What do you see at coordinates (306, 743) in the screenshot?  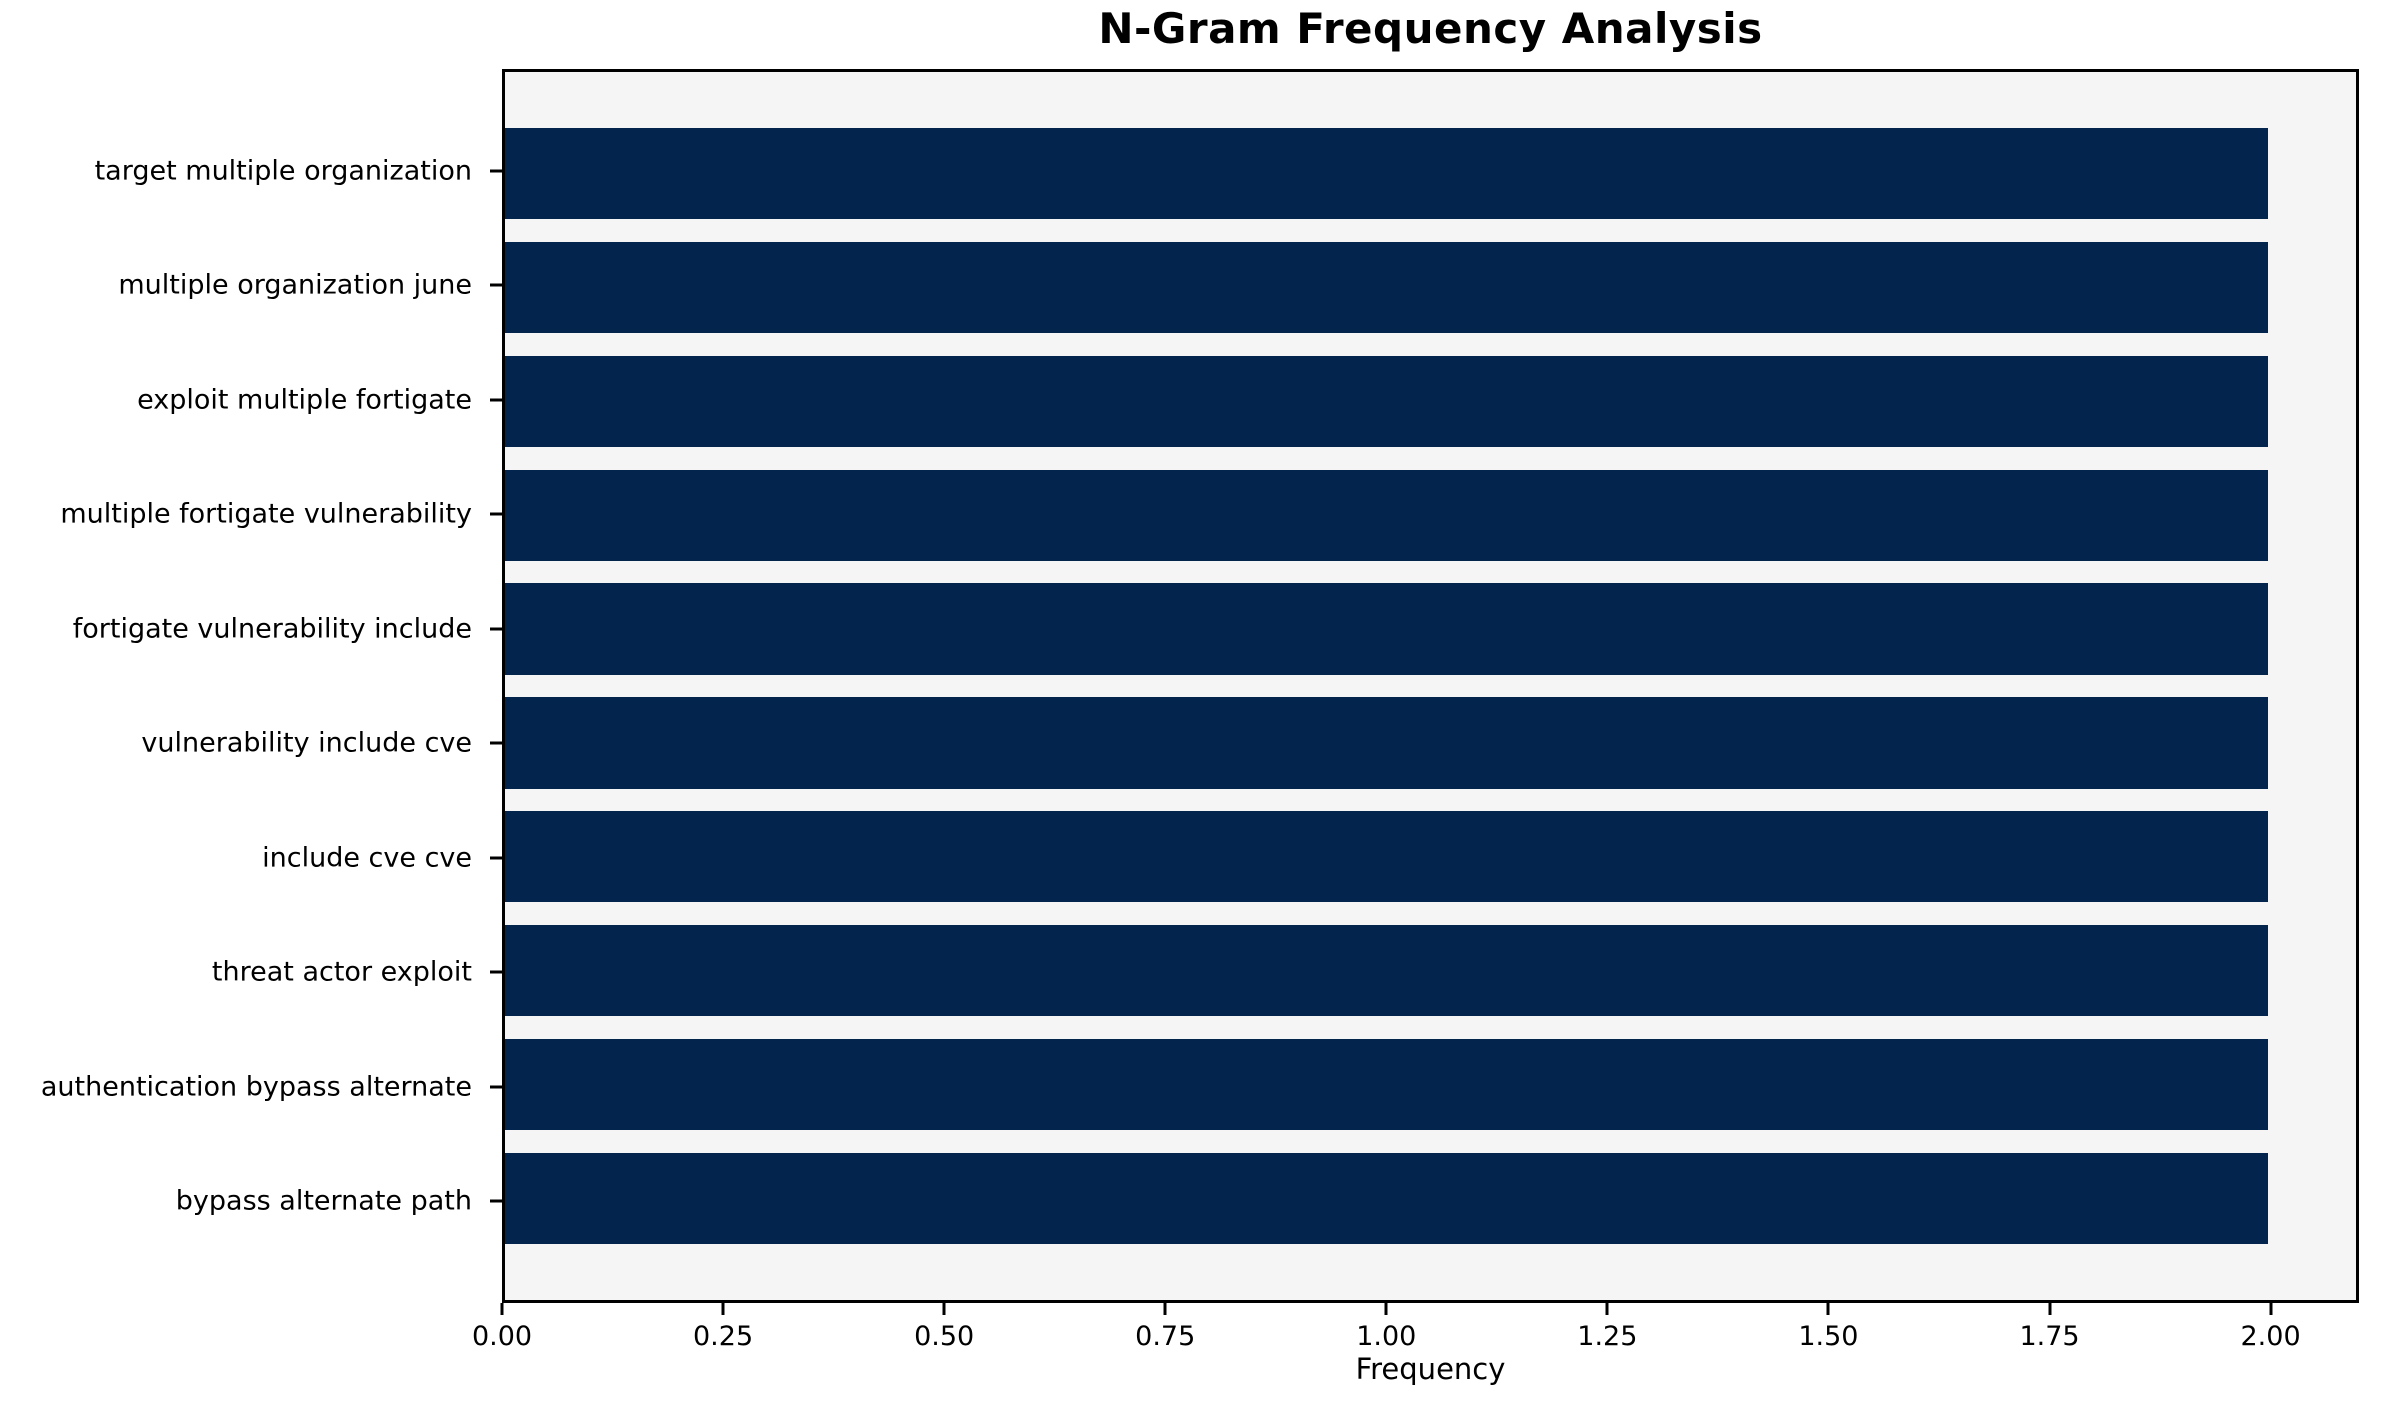 I see `y-tick-label-5: vulnerability include cve` at bounding box center [306, 743].